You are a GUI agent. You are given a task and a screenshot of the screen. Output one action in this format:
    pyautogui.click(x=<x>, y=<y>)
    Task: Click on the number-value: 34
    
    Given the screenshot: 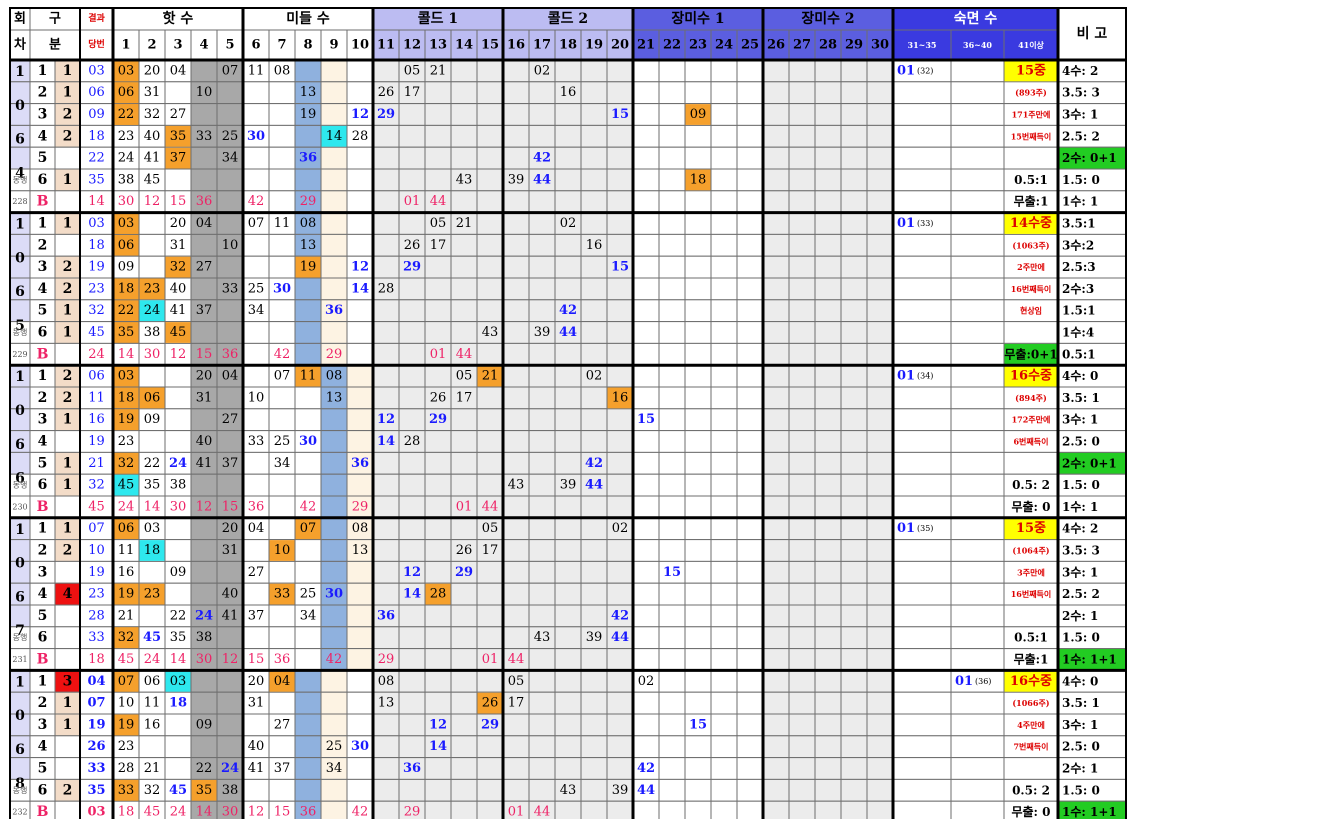 What is the action you would take?
    pyautogui.click(x=282, y=463)
    